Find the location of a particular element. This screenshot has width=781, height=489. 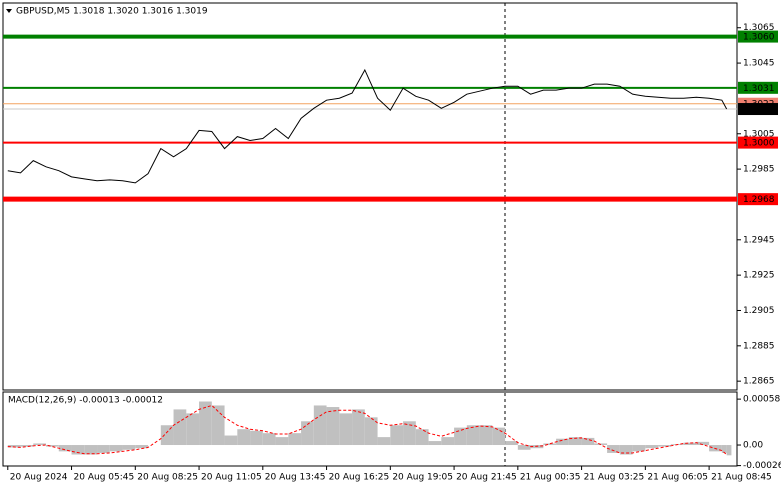

level-label: 1.3019 is located at coordinates (759, 110).